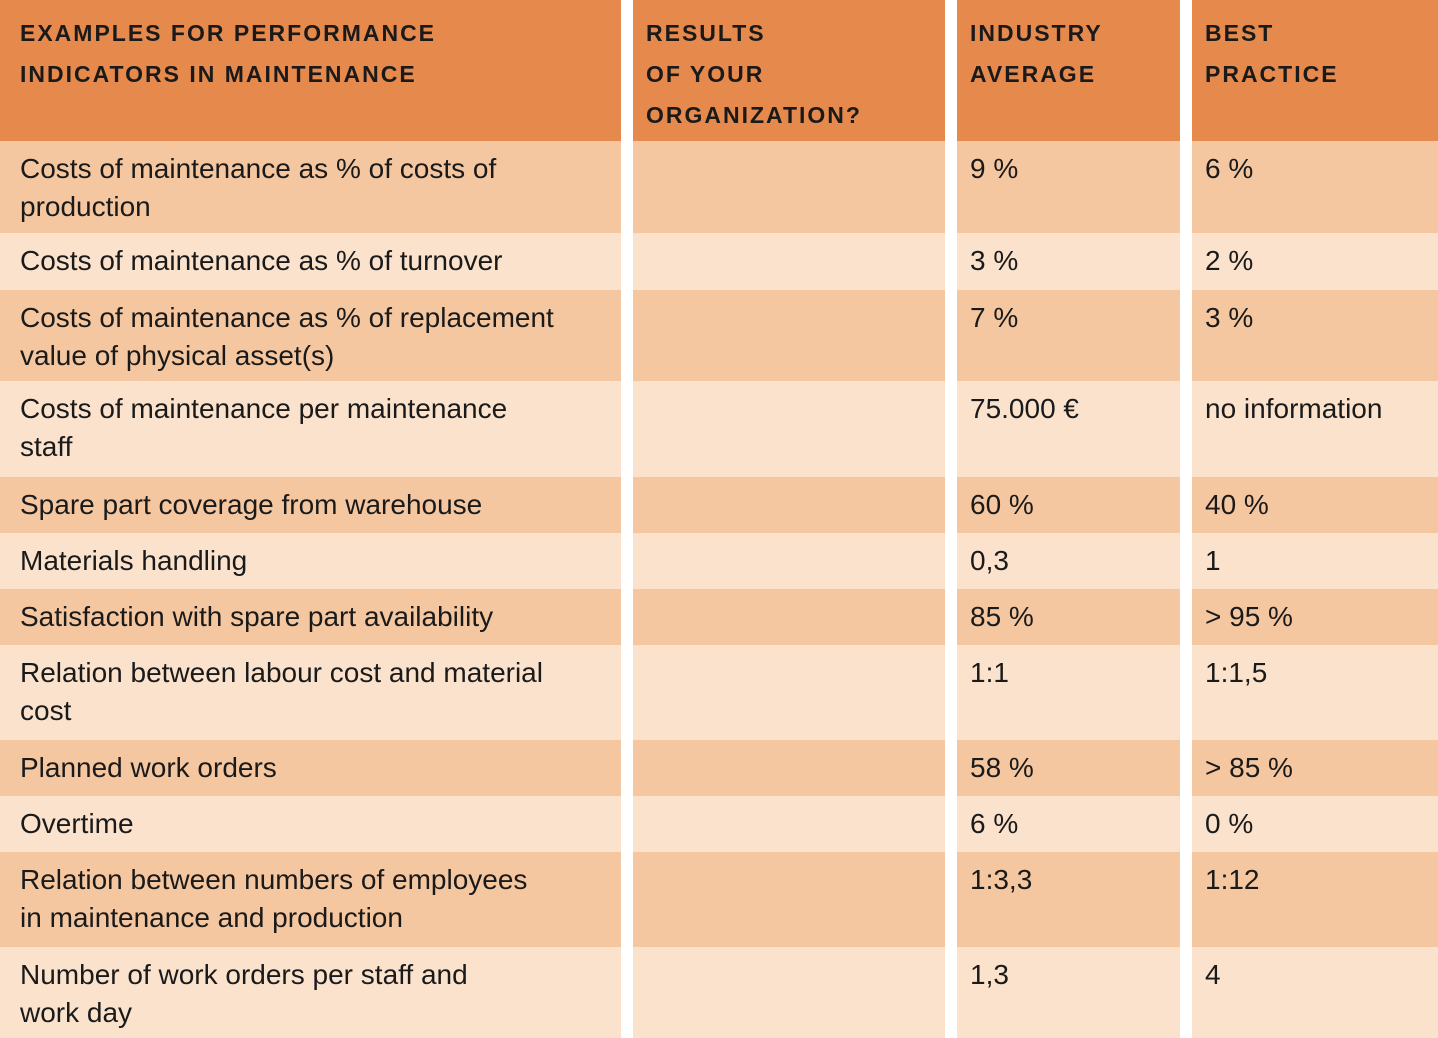 This screenshot has width=1438, height=1038. Describe the element at coordinates (1068, 692) in the screenshot. I see `industry-average-cell: 1:1` at that location.